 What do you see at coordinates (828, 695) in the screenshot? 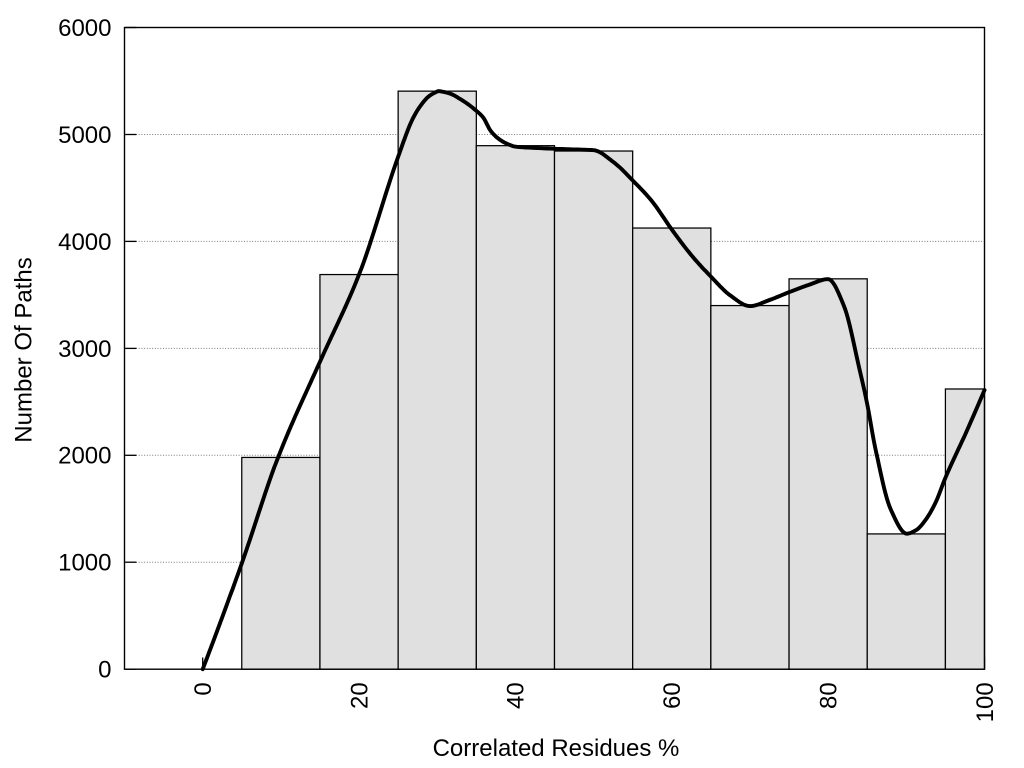
I see `svg-text: 80` at bounding box center [828, 695].